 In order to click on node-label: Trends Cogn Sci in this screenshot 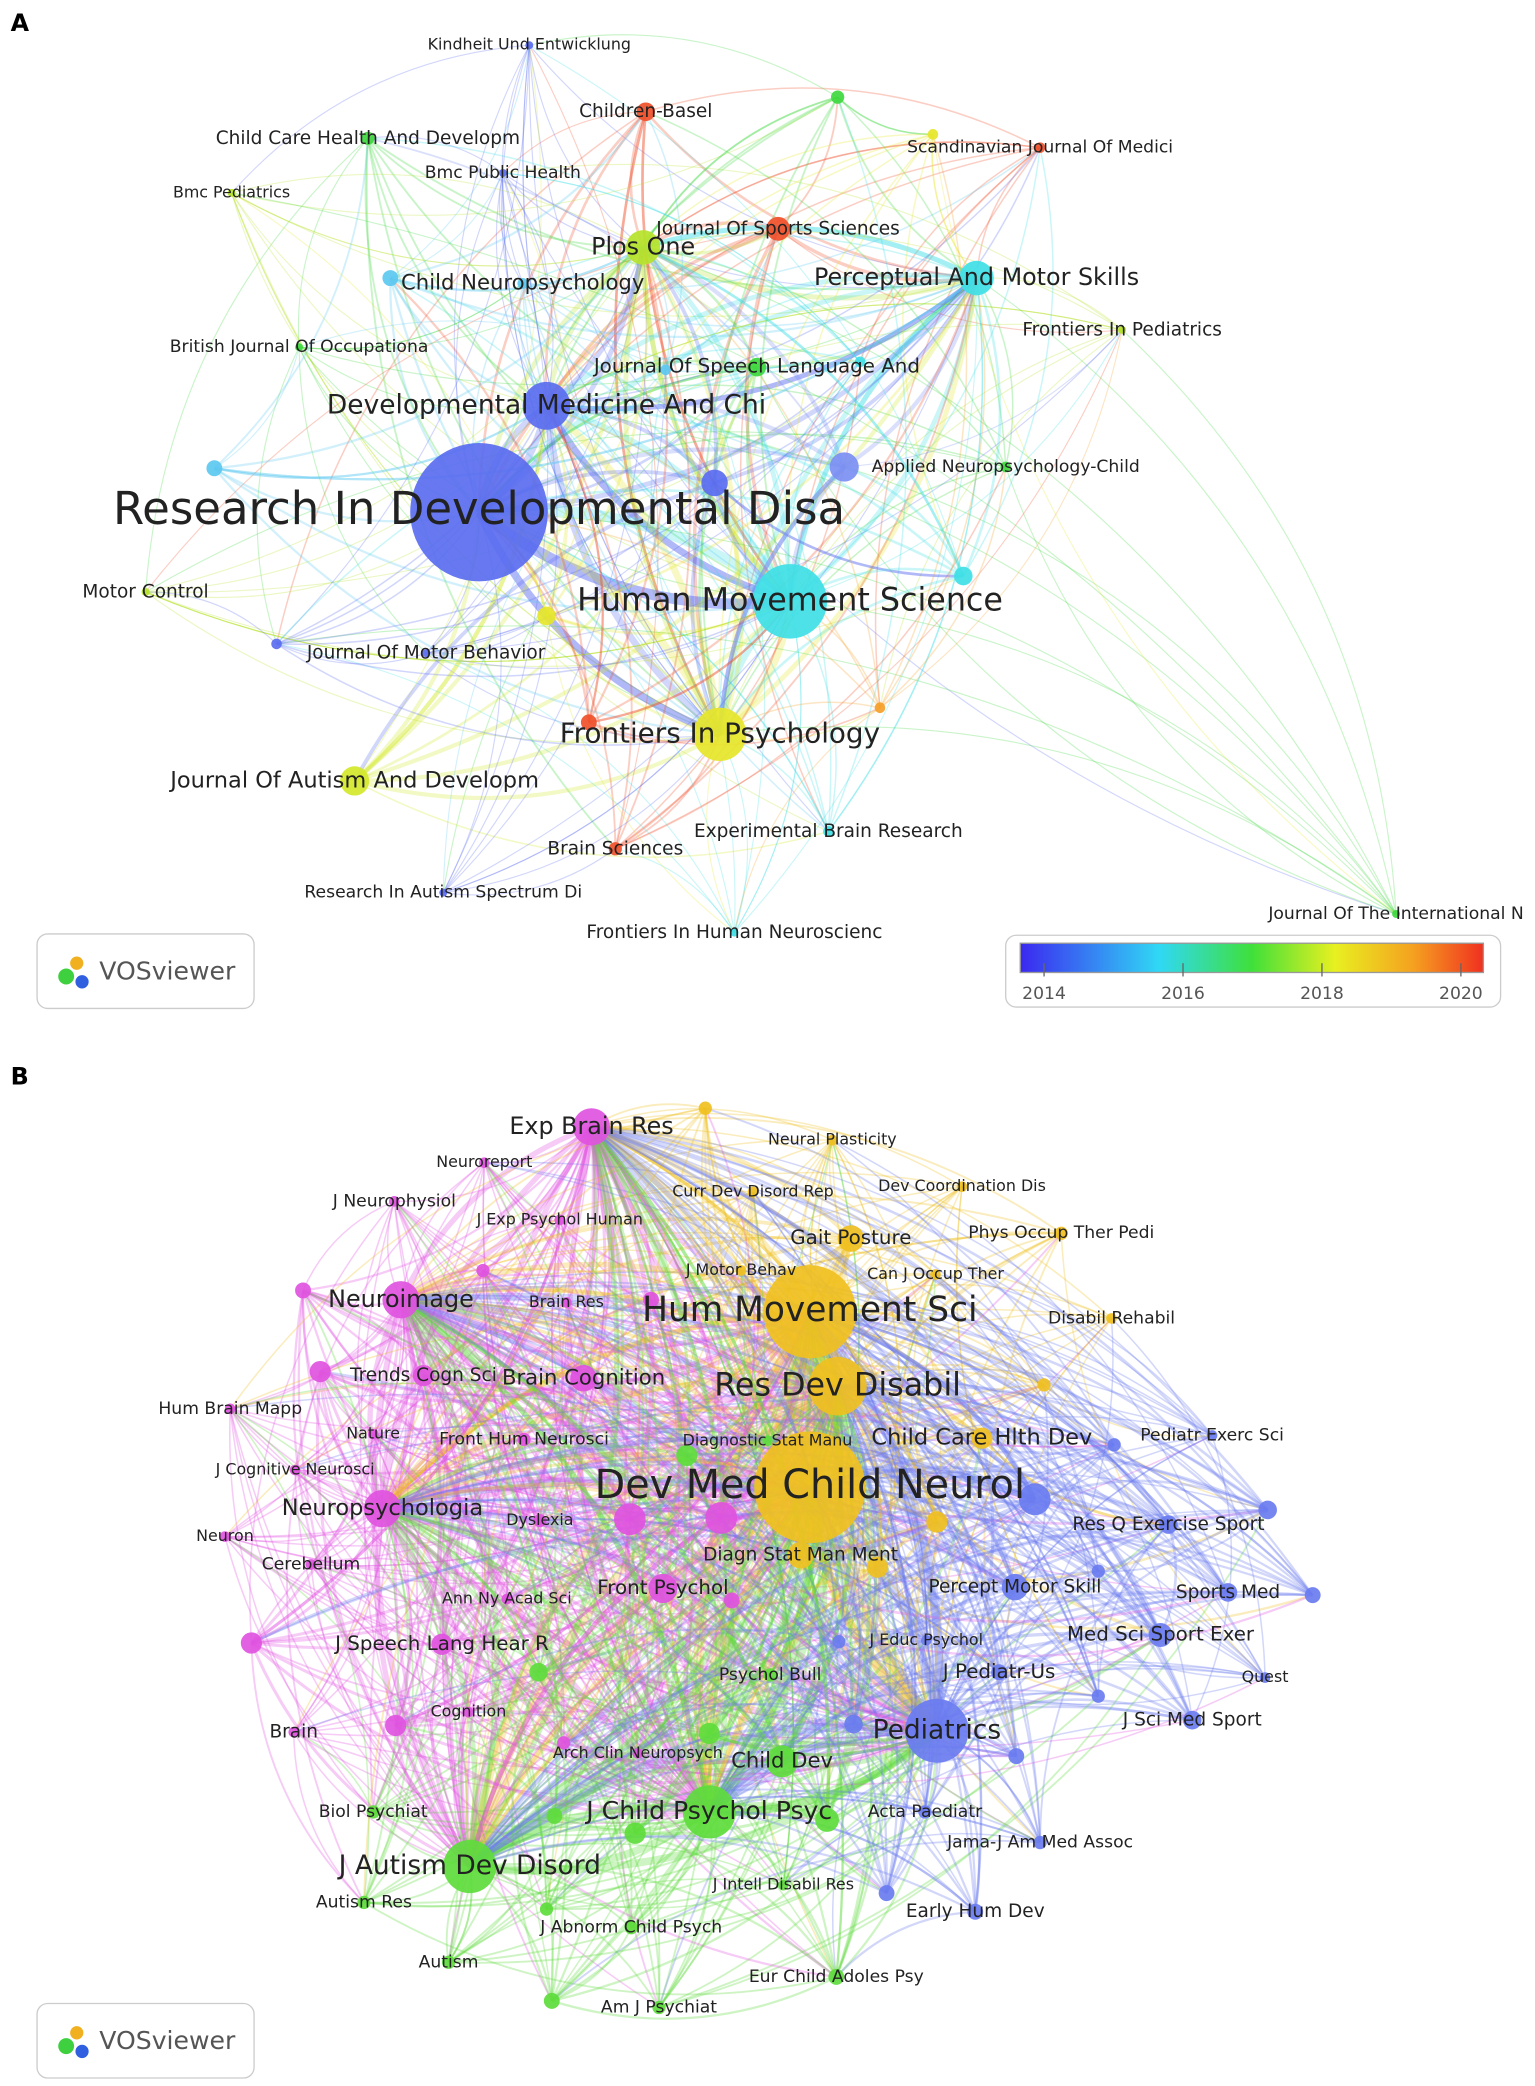, I will do `click(423, 1375)`.